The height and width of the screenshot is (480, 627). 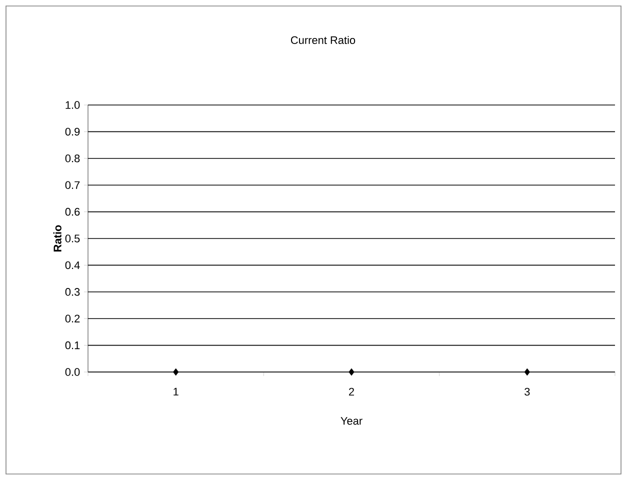 I want to click on y-tick-label: 0.0, so click(x=72, y=372).